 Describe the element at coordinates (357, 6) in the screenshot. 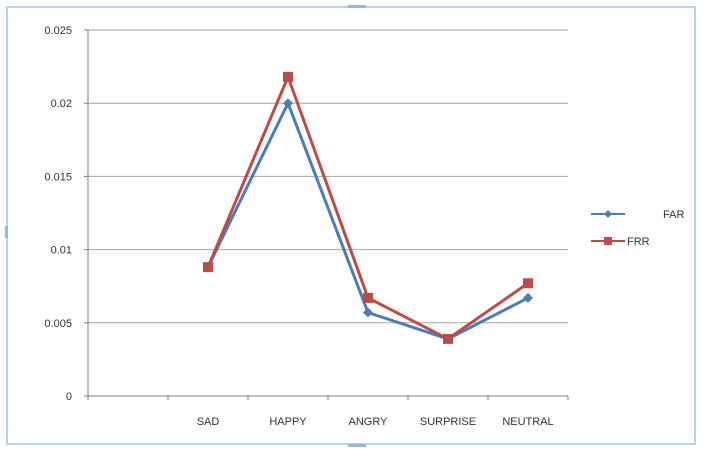

I see `resize-handle-top` at that location.